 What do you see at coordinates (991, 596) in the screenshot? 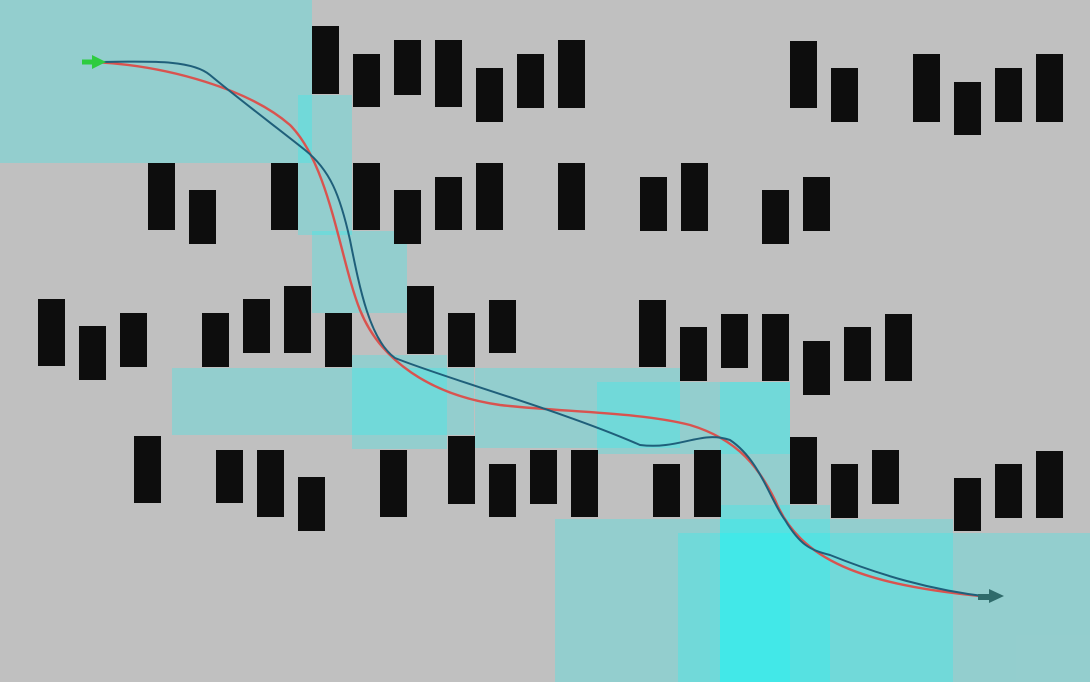
I see `goal-arrow-icon` at bounding box center [991, 596].